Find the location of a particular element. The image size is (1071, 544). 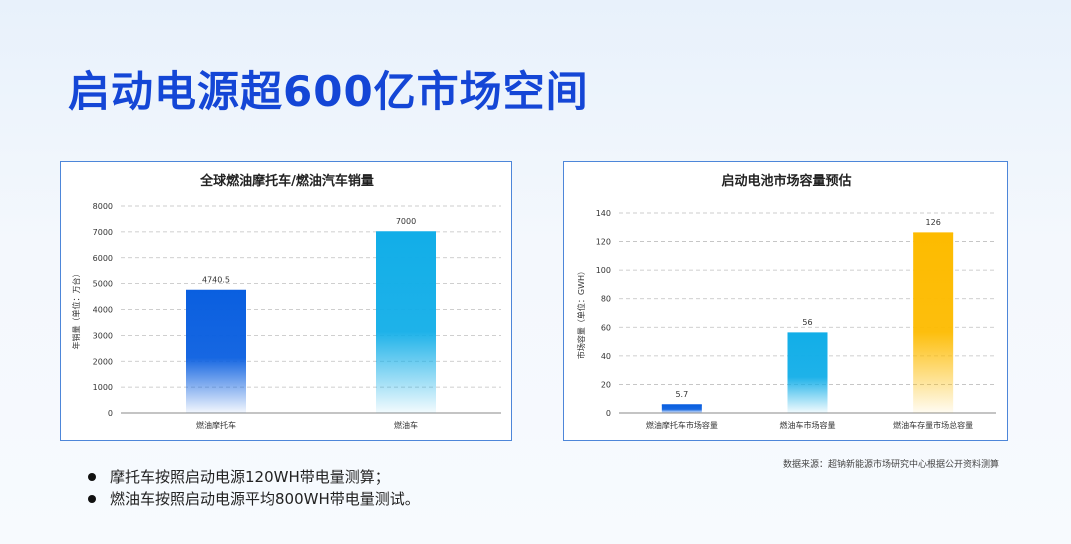

x-tick-label: 燃油车存量市场总容量 is located at coordinates (933, 425).